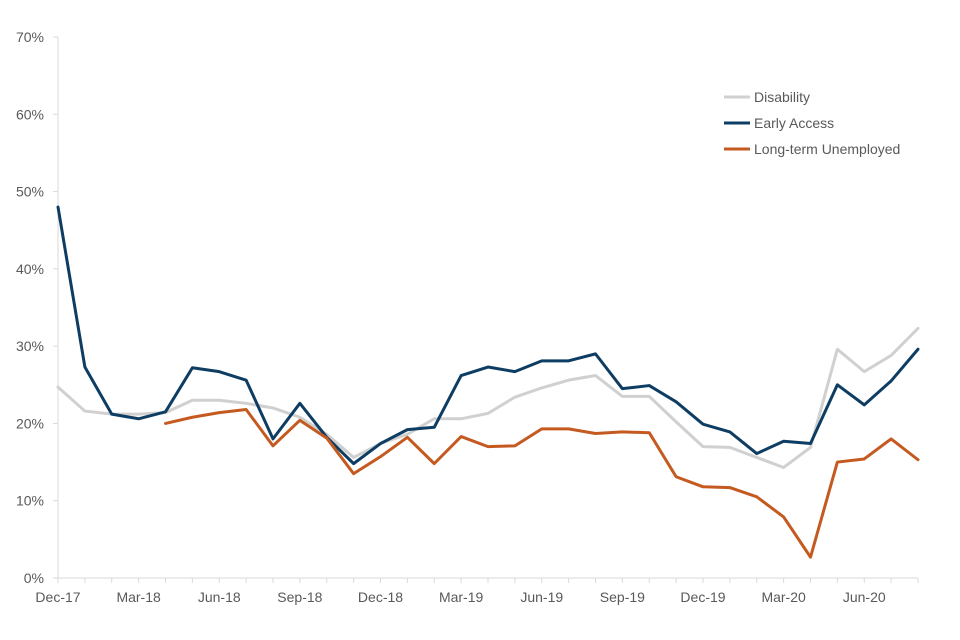  What do you see at coordinates (30, 501) in the screenshot?
I see `y-tick-label: 10%` at bounding box center [30, 501].